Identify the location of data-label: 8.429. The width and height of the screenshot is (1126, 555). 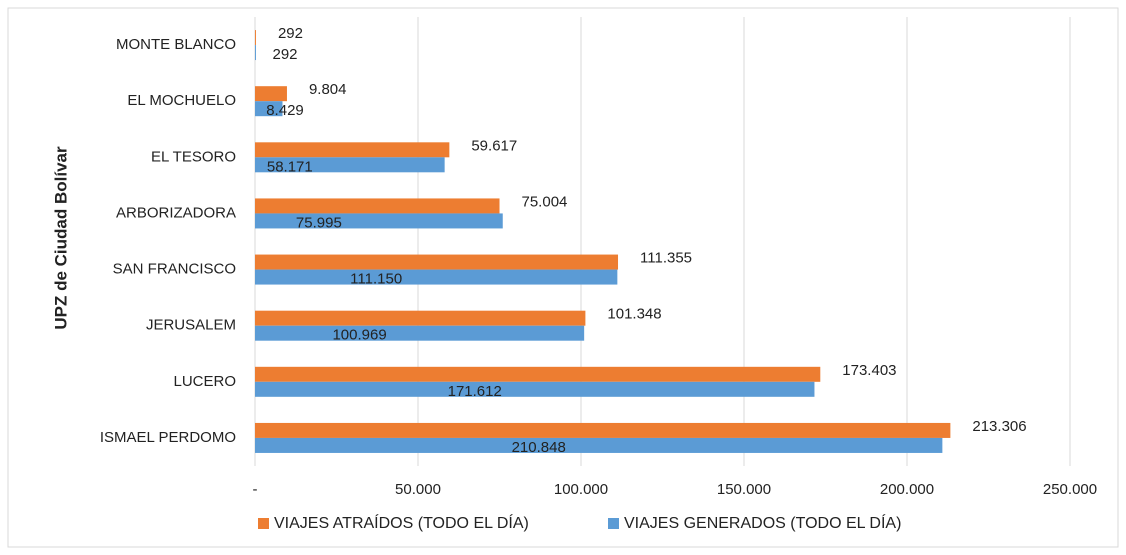
(285, 110).